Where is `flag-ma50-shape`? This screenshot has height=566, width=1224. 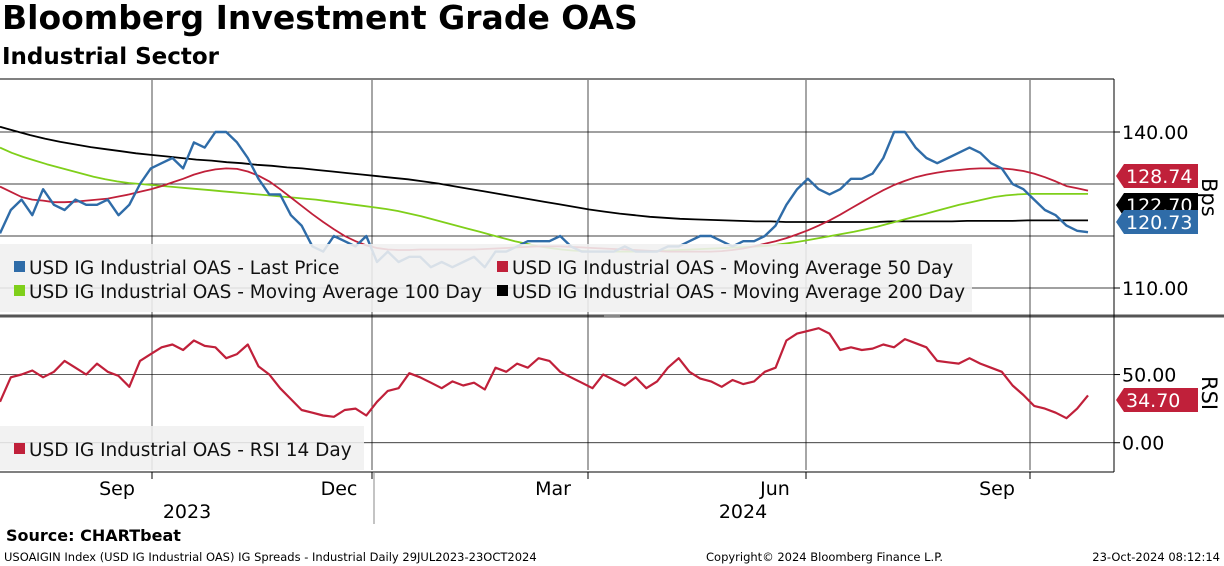
flag-ma50-shape is located at coordinates (1157, 176).